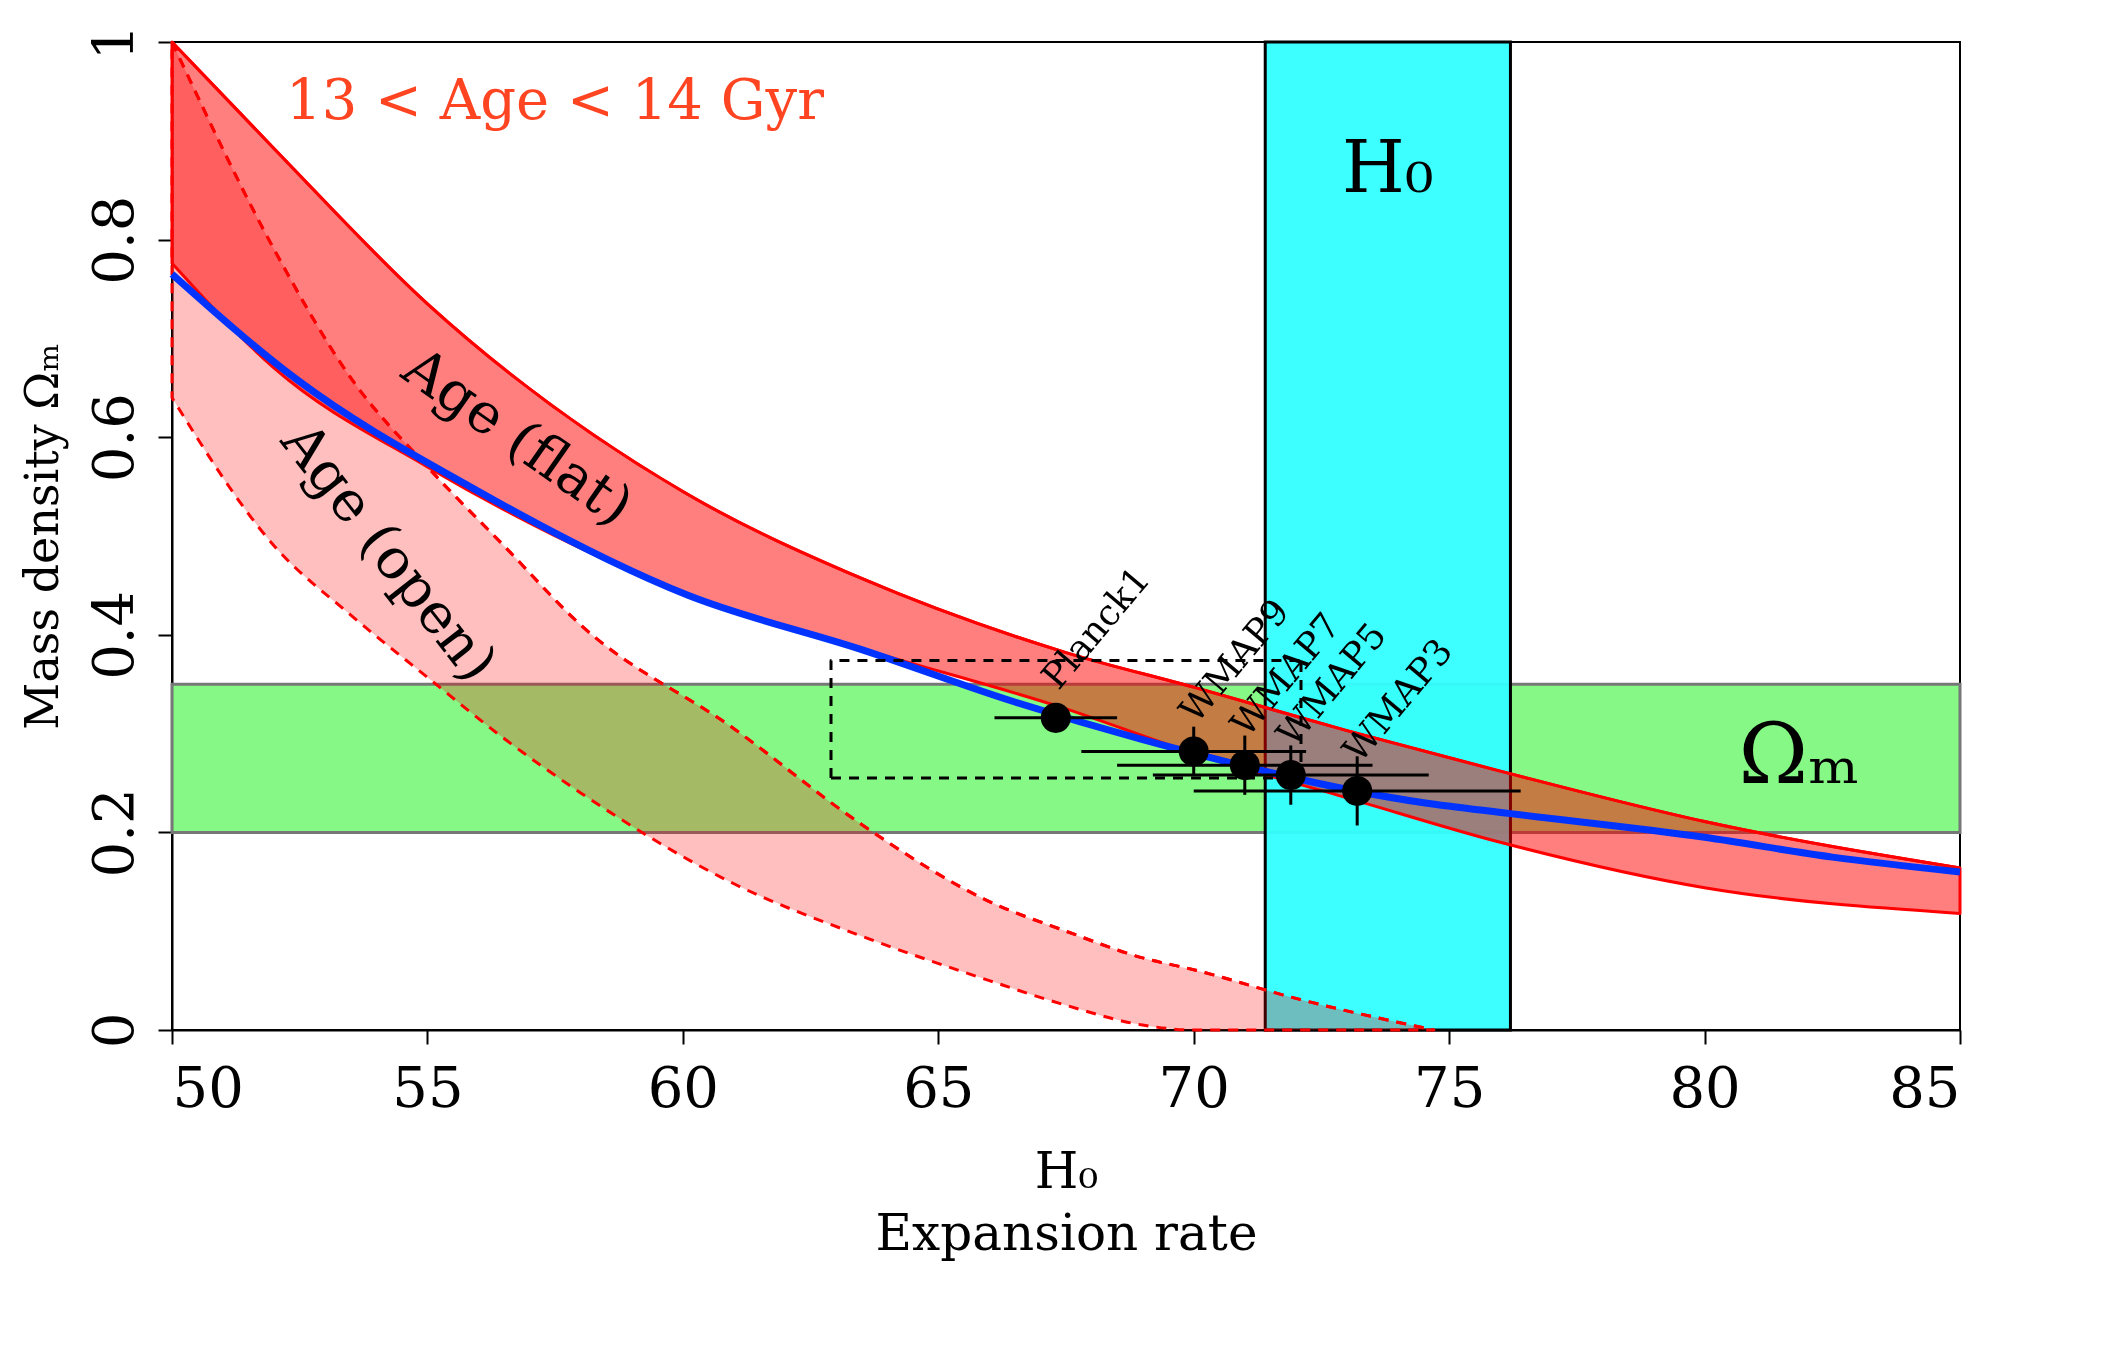 The height and width of the screenshot is (1370, 2127). What do you see at coordinates (428, 1087) in the screenshot?
I see `x-tick-label: 55` at bounding box center [428, 1087].